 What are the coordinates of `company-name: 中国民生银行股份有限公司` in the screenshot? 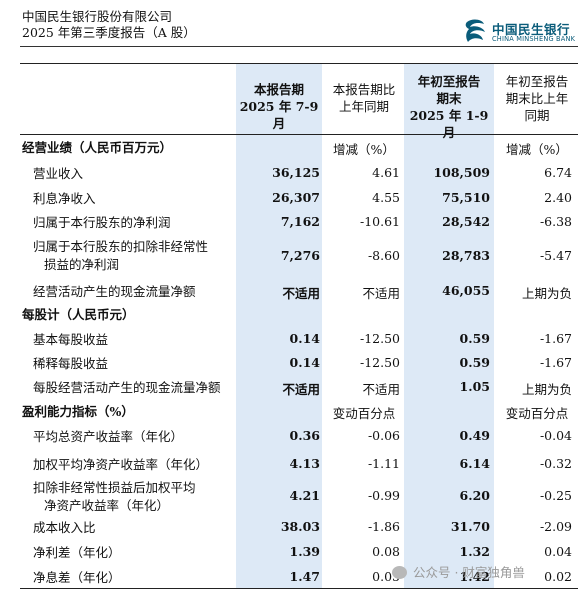 It's located at (97, 16).